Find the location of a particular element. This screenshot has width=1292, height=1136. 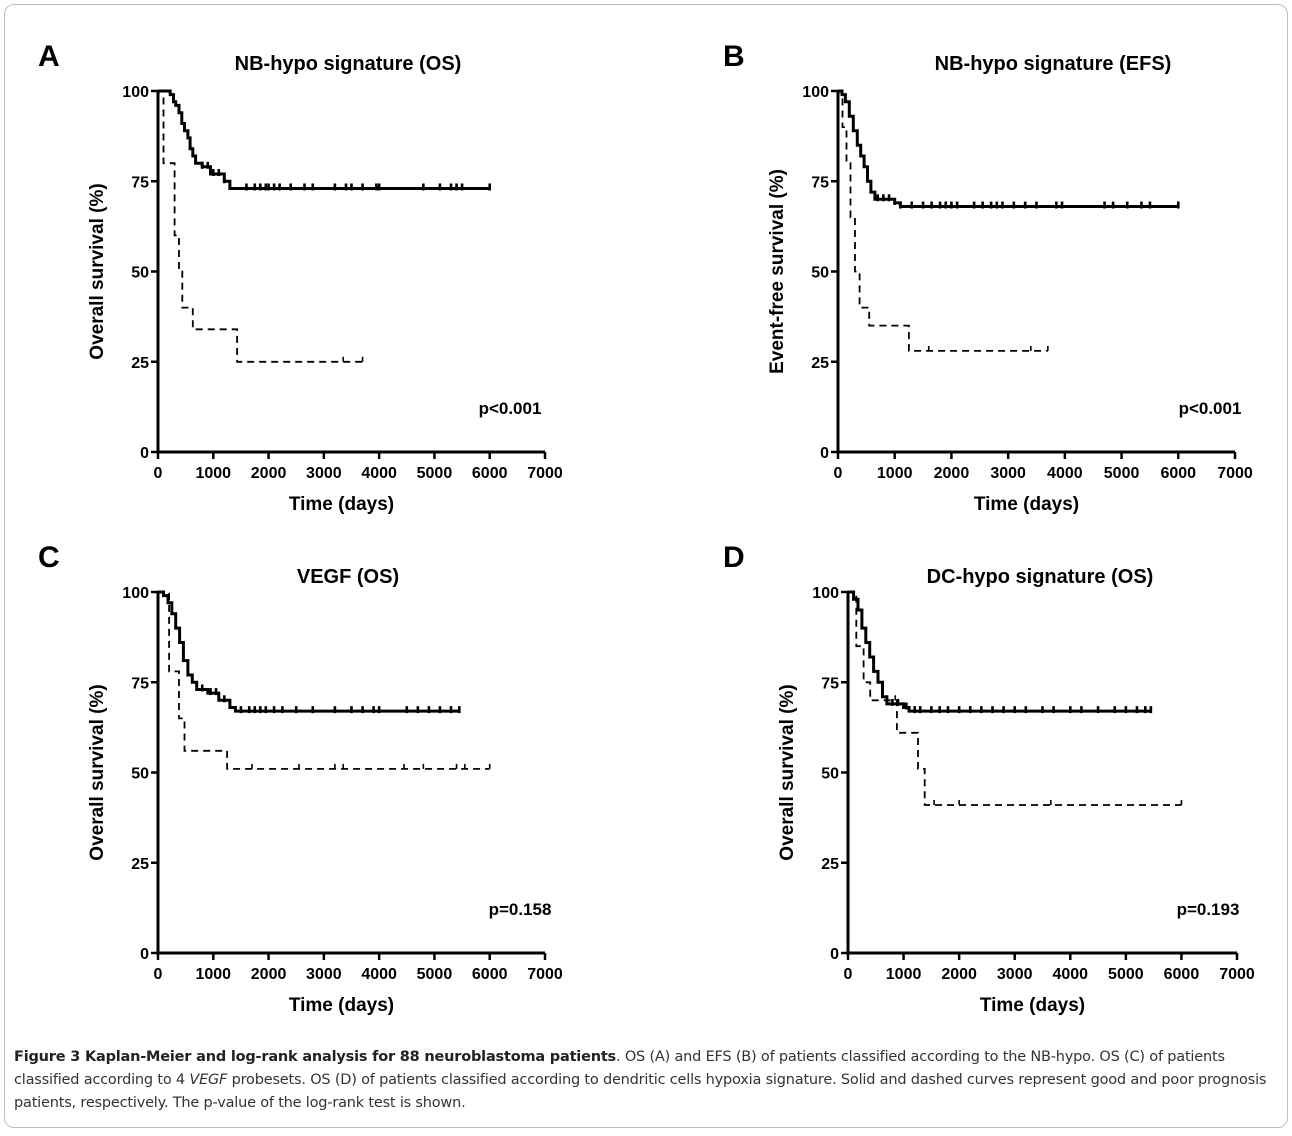

y-axis-label: Event-free survival (%) is located at coordinates (777, 271).